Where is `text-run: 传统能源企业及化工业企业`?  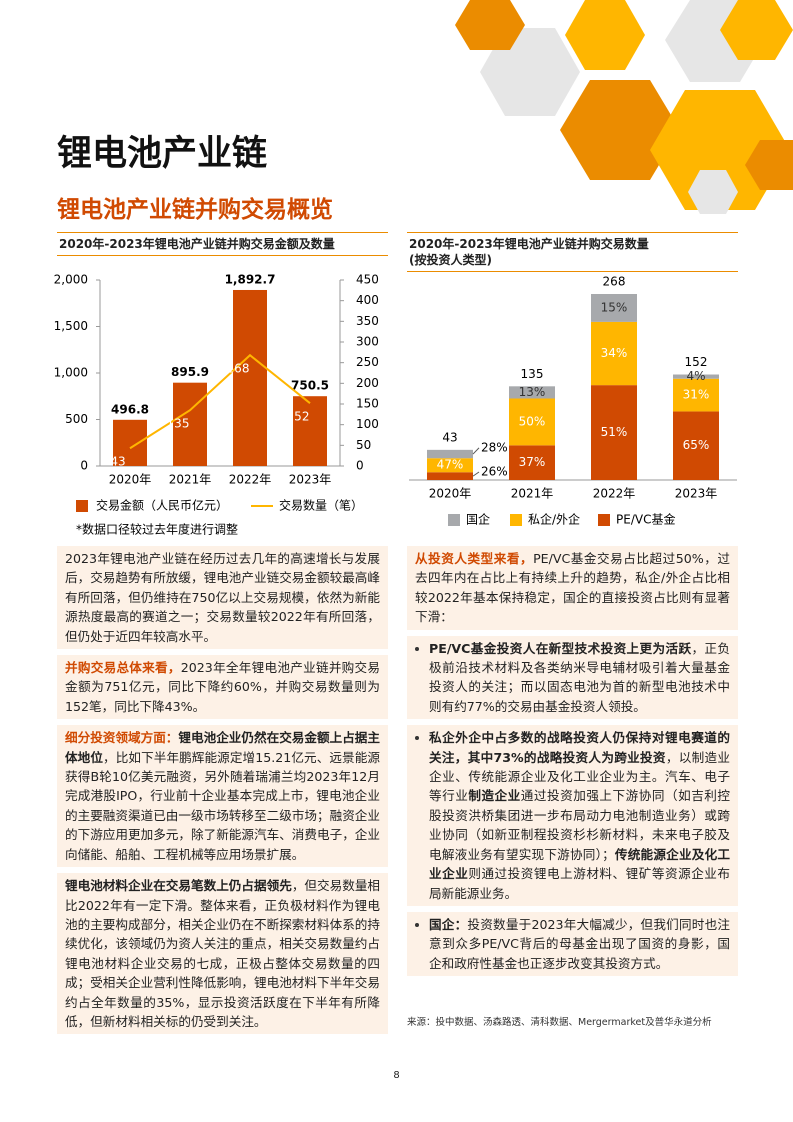 text-run: 传统能源企业及化工业企业 is located at coordinates (580, 864).